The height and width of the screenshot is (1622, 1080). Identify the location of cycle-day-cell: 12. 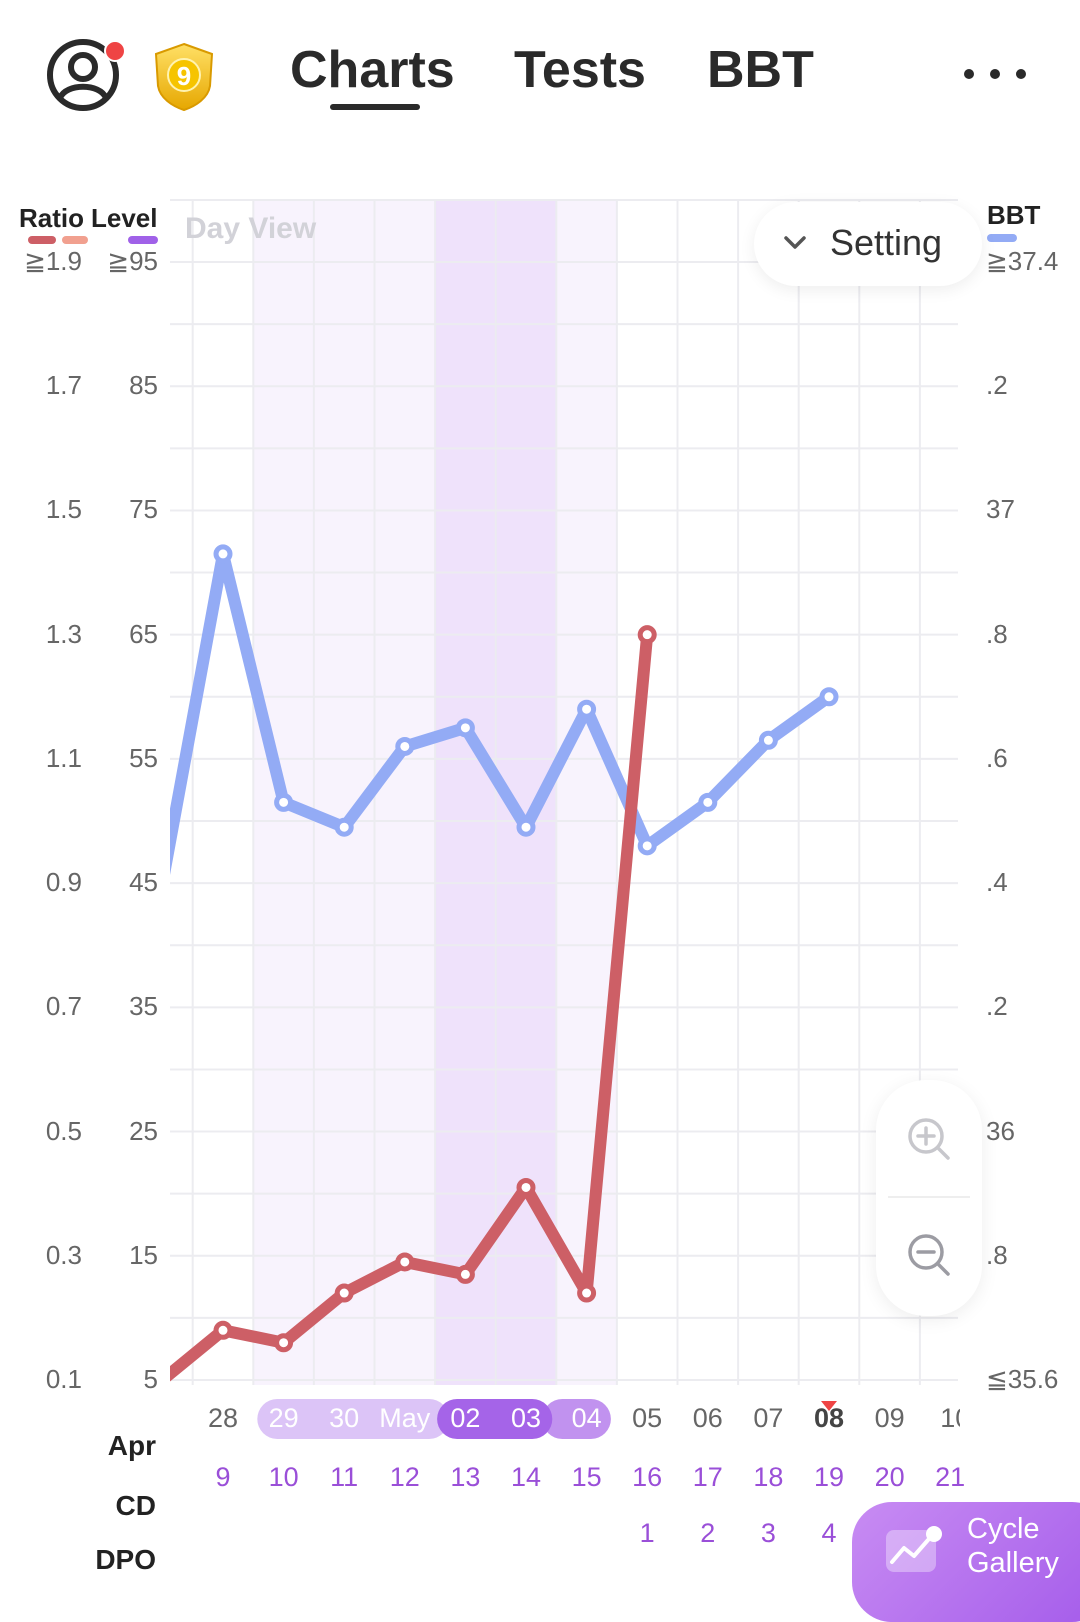
(404, 1477).